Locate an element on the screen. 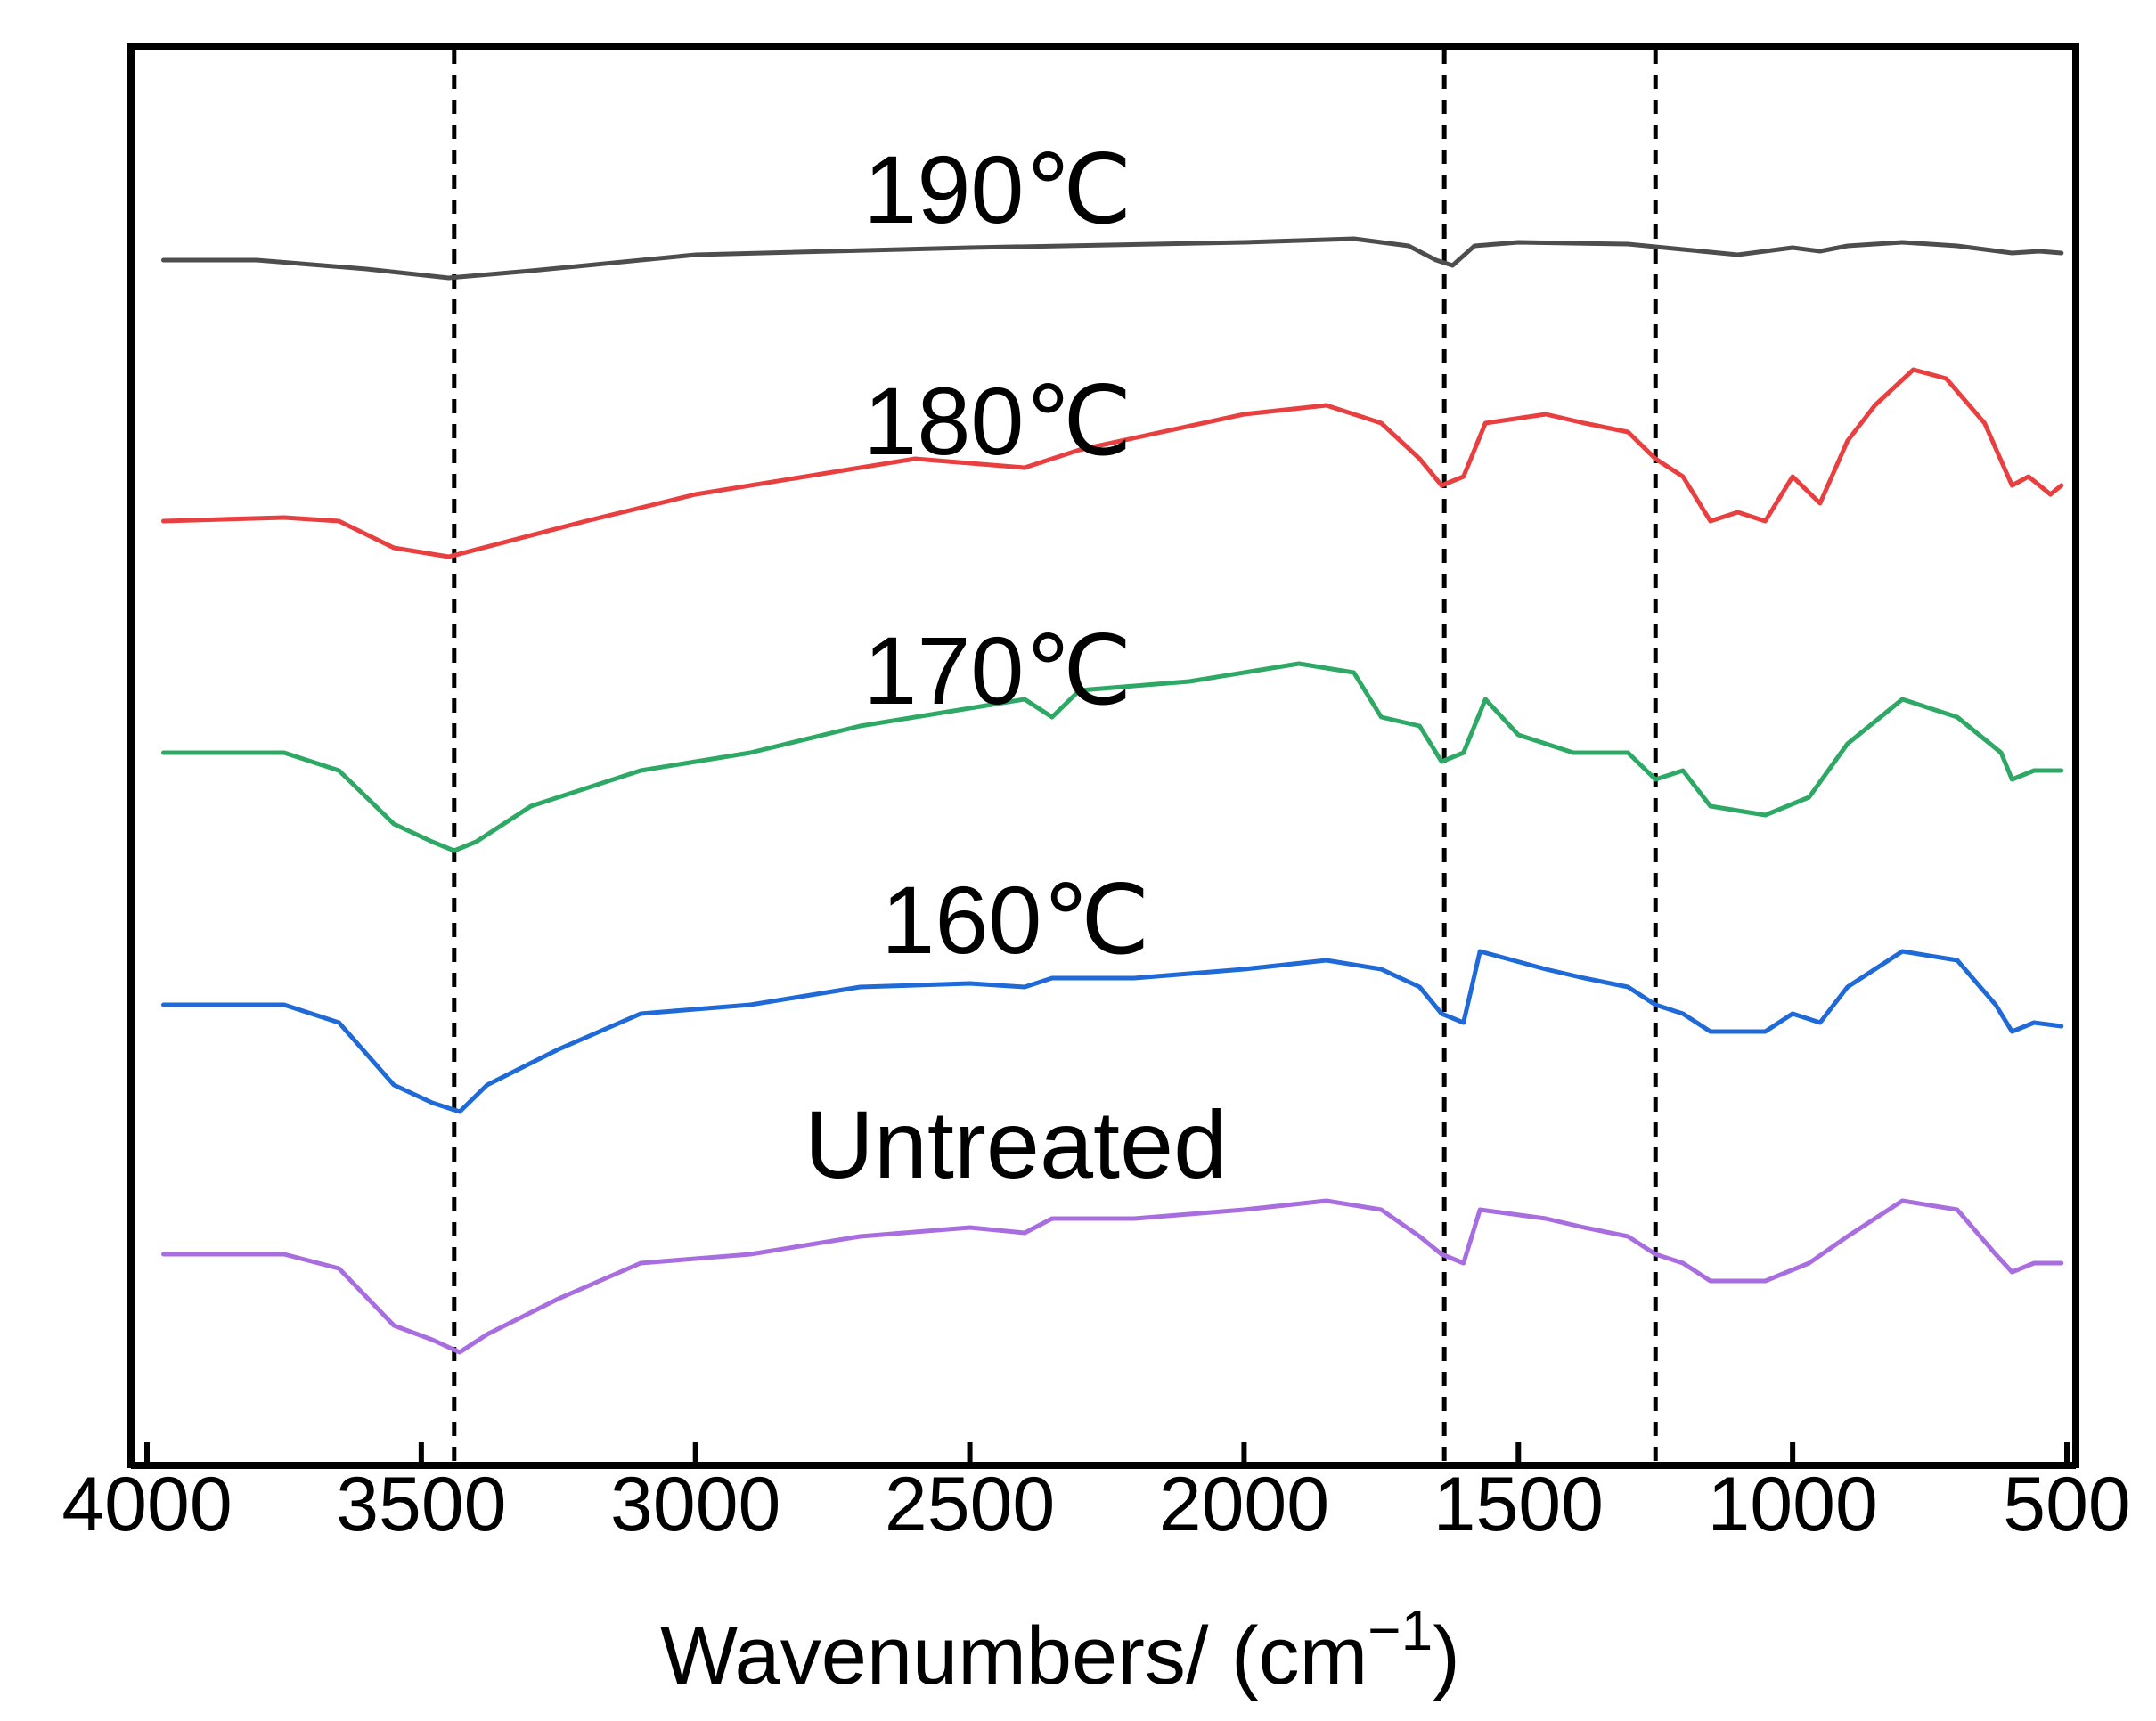  x-axis-title-main: Wavenumbers/ (cm is located at coordinates (1014, 1656).